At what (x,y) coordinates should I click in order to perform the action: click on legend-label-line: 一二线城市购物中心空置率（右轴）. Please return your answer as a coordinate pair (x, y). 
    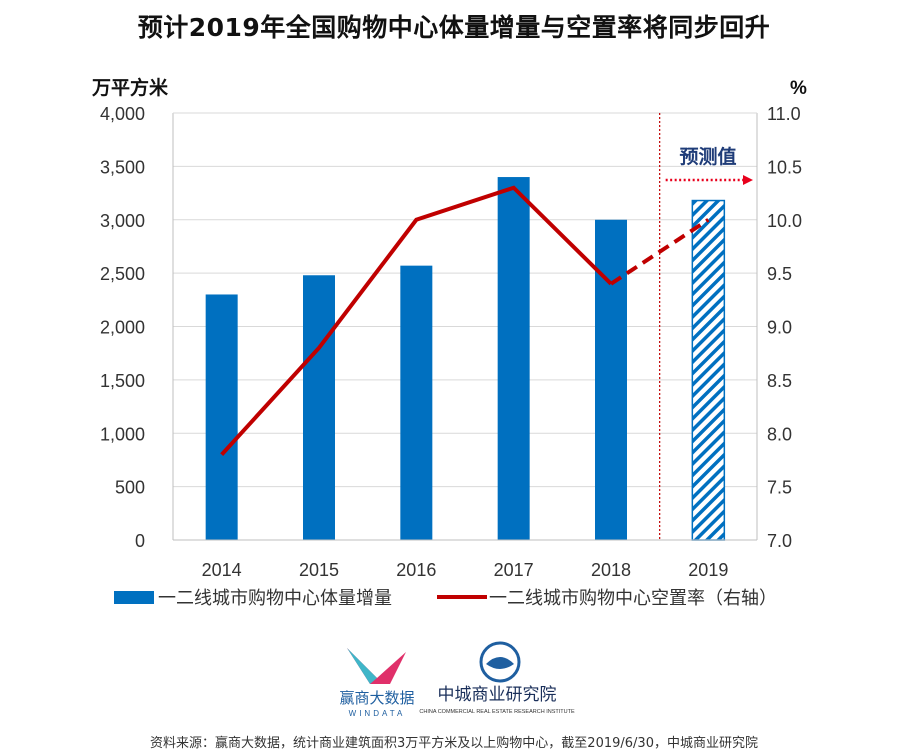
    Looking at the image, I should click on (633, 598).